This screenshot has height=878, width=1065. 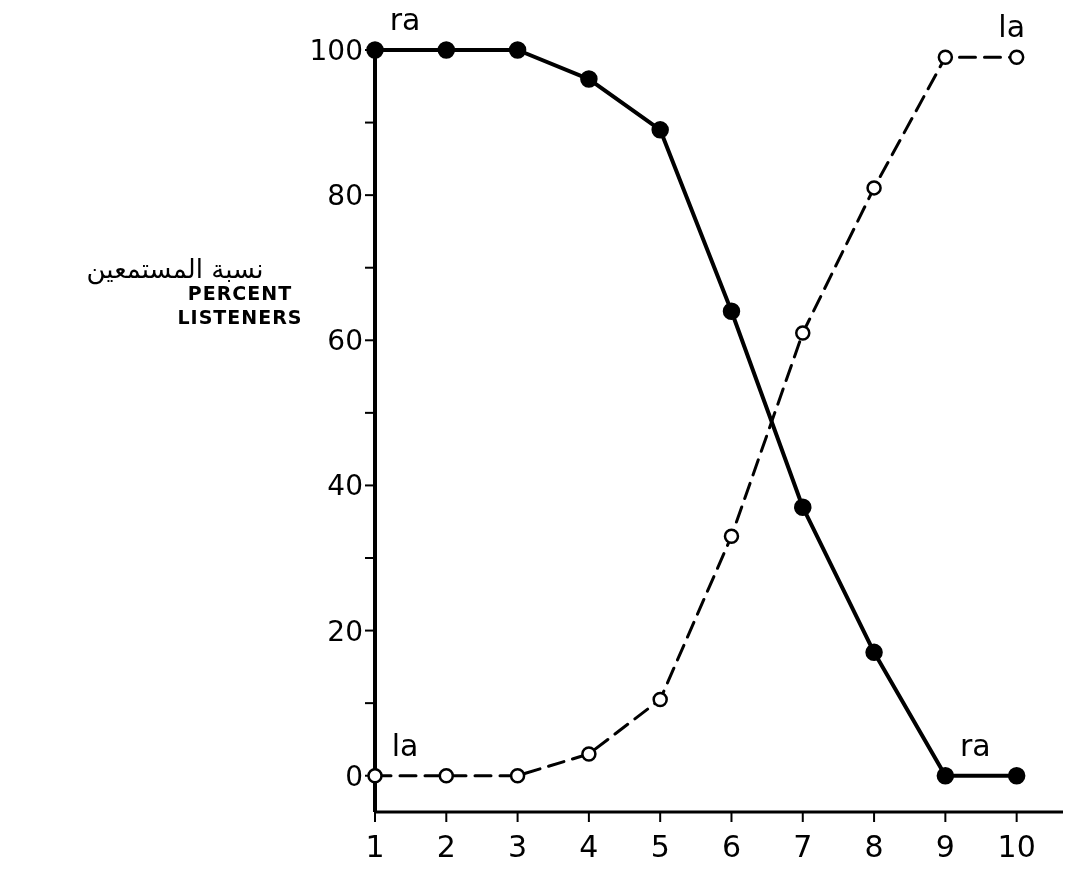 I want to click on y-axis-title: PERCENT LISTENERS, so click(x=240, y=305).